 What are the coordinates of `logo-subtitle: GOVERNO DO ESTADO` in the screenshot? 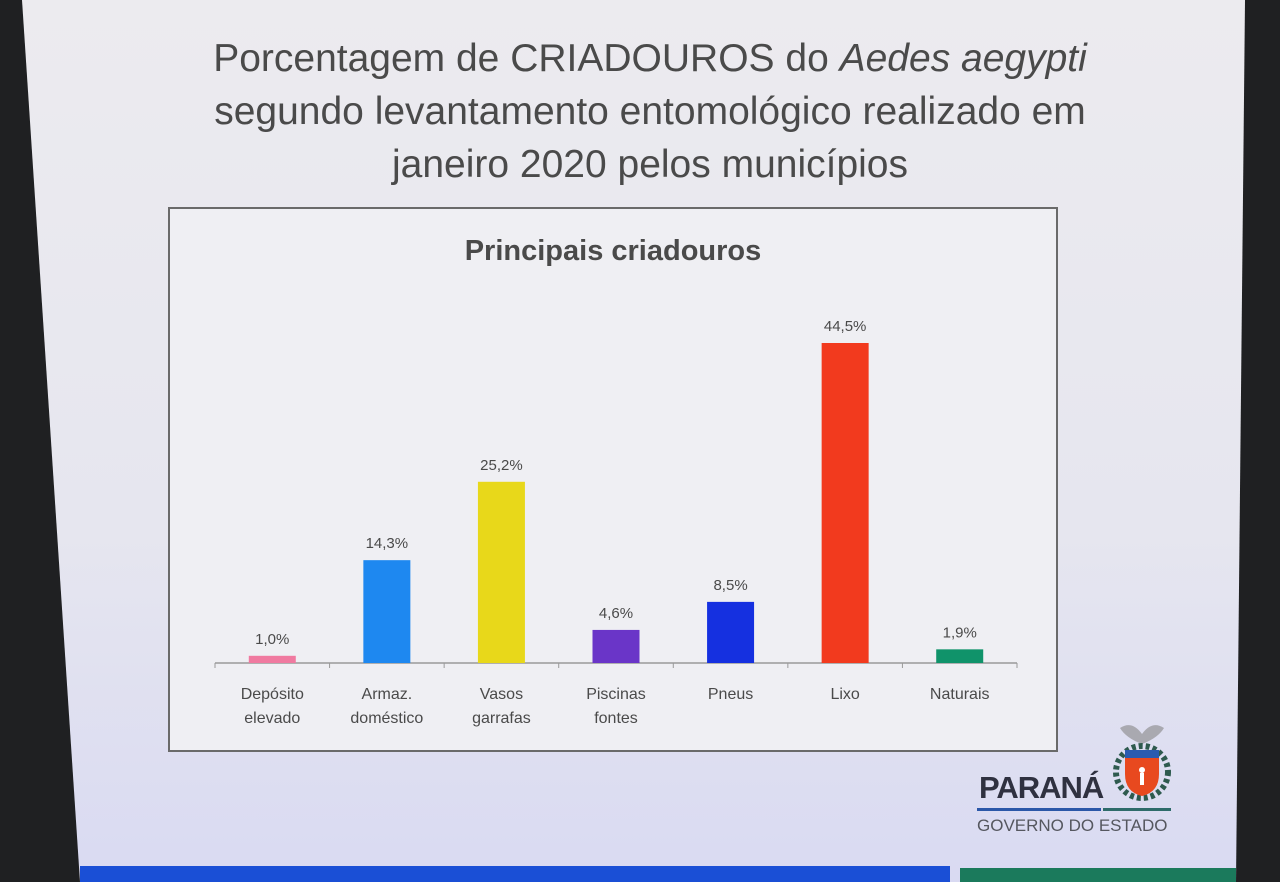 It's located at (1072, 825).